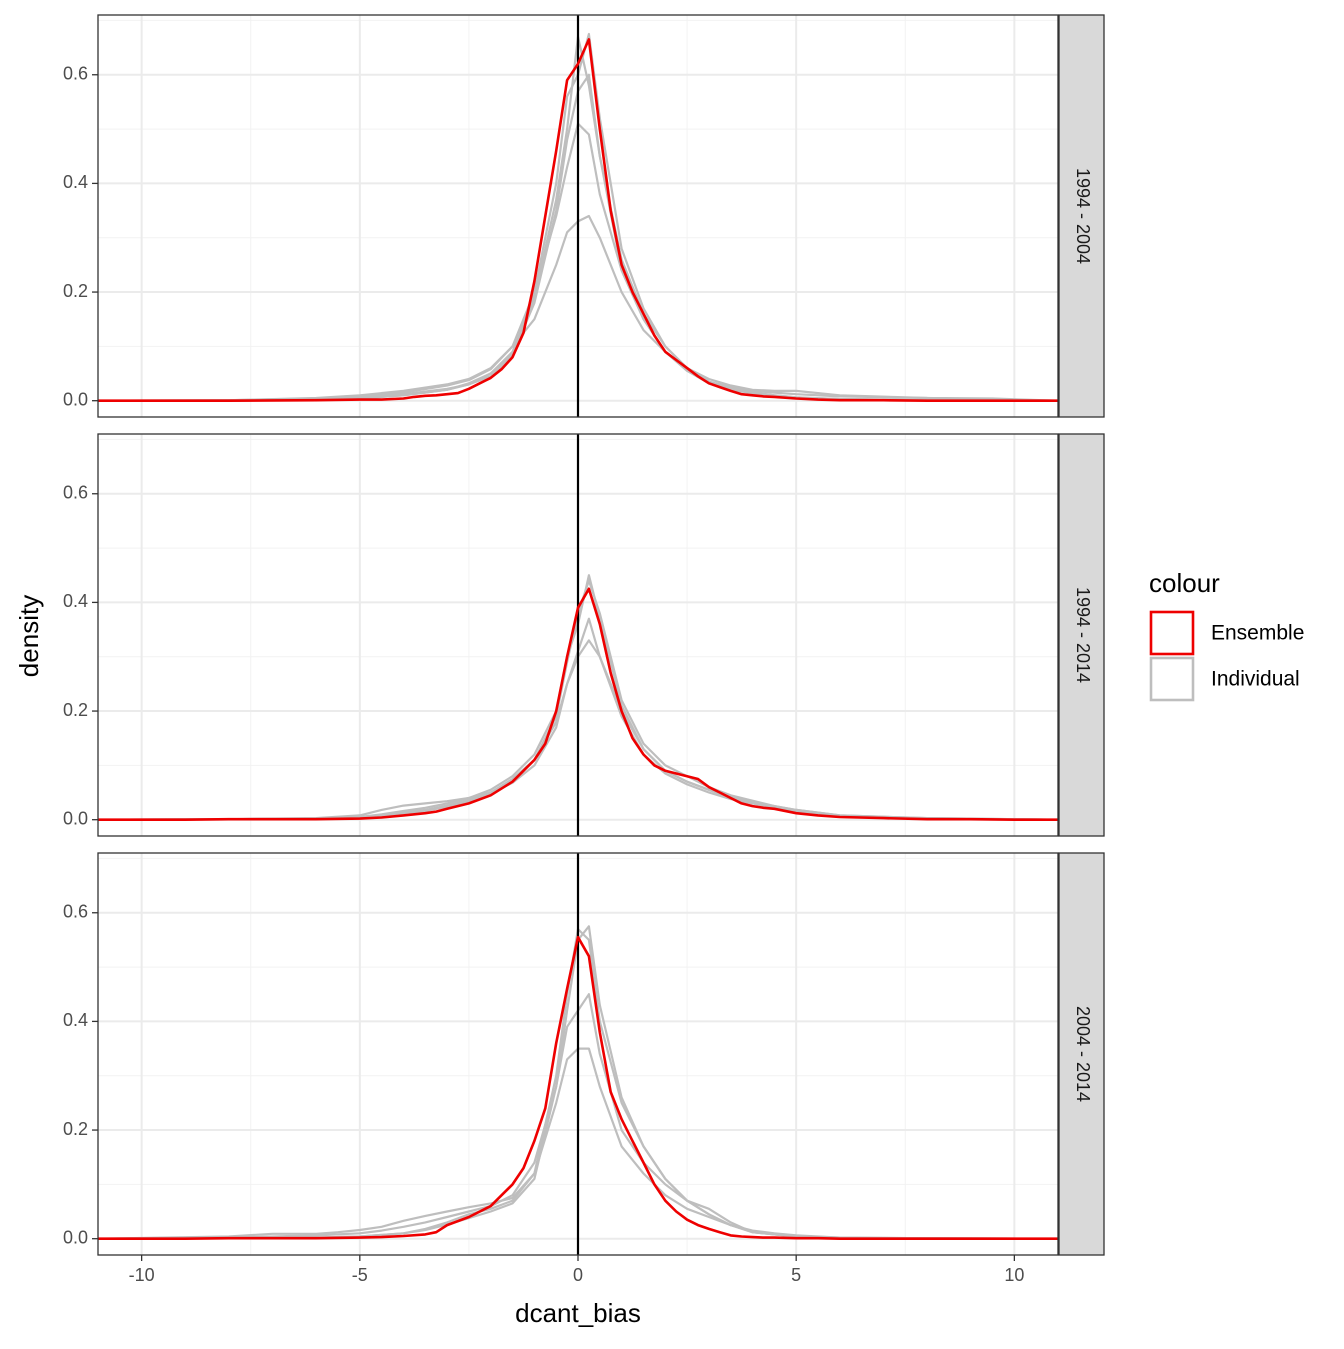 This screenshot has width=1344, height=1349. I want to click on facet-strip-label: 1994 - 2004, so click(1083, 216).